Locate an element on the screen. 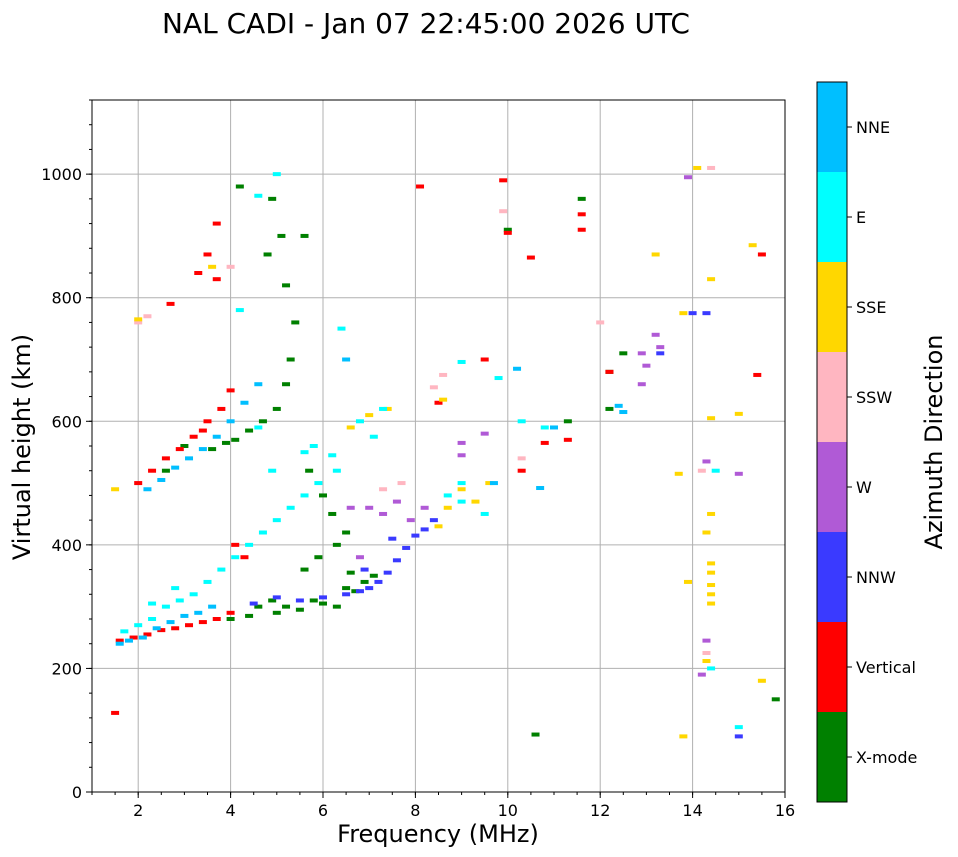 The image size is (958, 857). chart-title: NAL CADI - Jan 07 22:45:00 2026 UTC is located at coordinates (426, 23).